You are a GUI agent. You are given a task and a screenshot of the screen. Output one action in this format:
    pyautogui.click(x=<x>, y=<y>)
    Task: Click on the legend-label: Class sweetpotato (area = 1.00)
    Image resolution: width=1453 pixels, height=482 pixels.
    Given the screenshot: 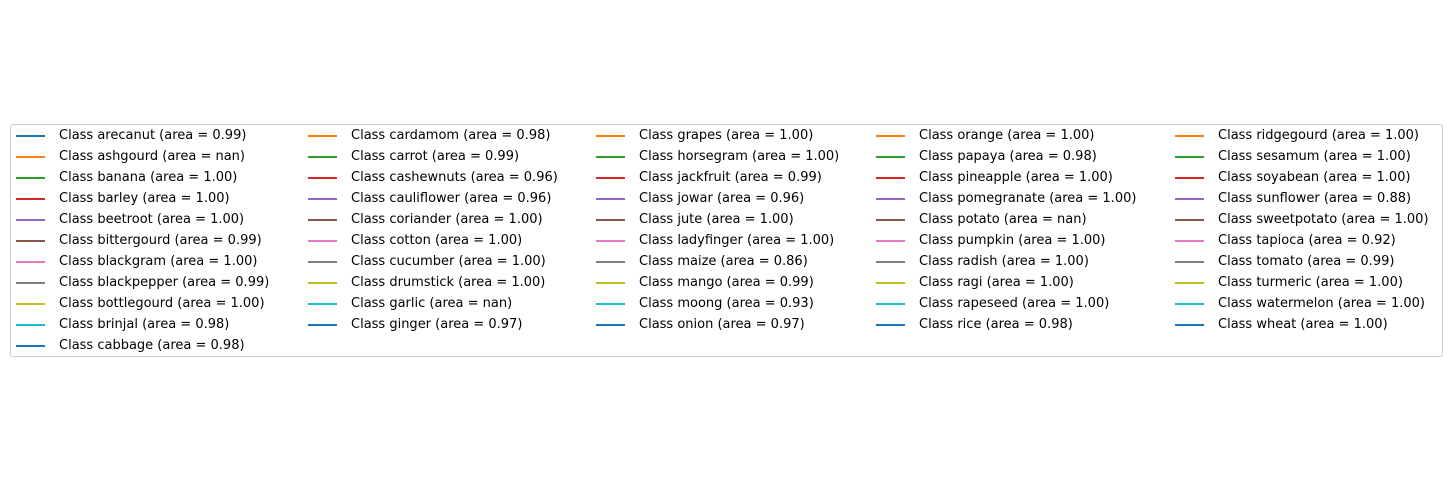 What is the action you would take?
    pyautogui.click(x=1323, y=219)
    